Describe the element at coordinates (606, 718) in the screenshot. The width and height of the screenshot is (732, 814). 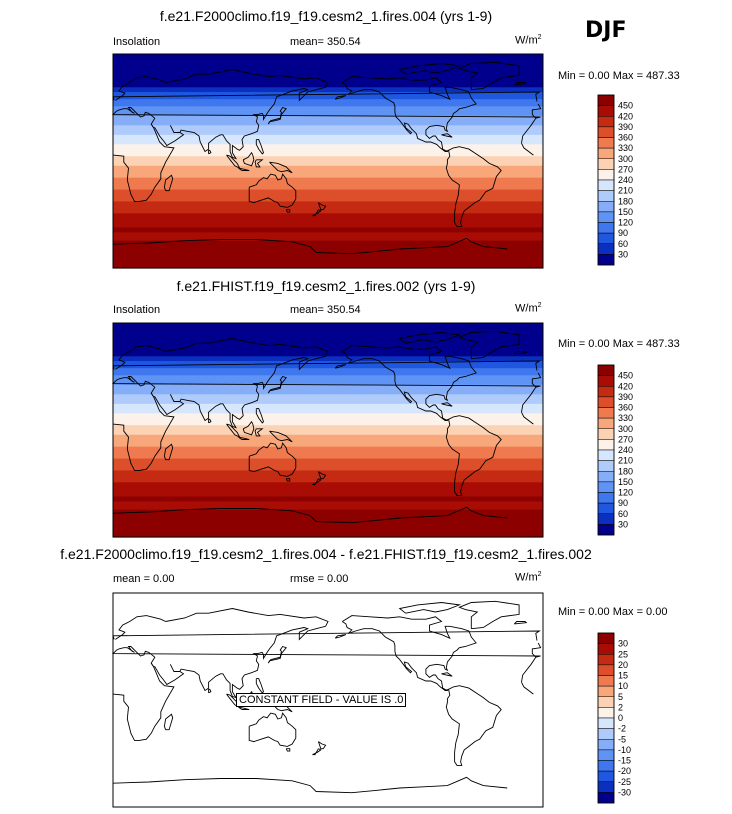
I see `colorbar-frame` at that location.